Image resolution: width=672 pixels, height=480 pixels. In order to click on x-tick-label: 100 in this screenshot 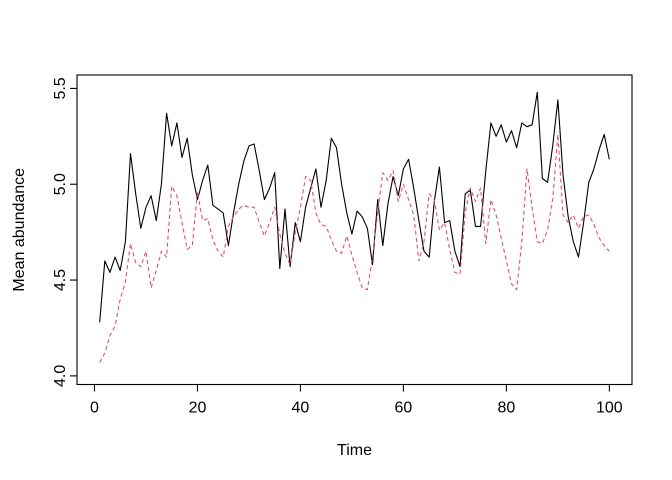, I will do `click(609, 408)`.